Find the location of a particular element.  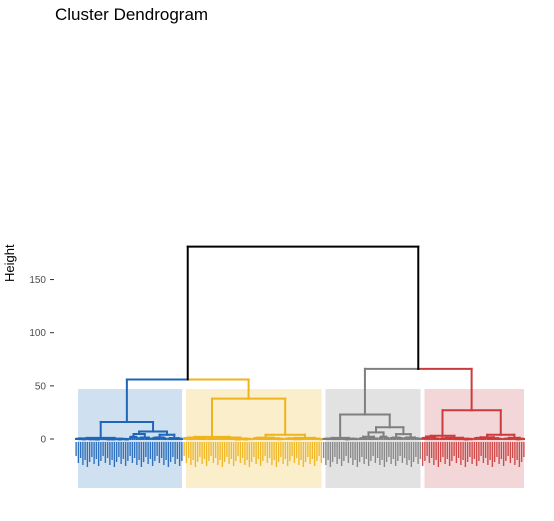

chart-title: Cluster Dendrogram is located at coordinates (132, 14).